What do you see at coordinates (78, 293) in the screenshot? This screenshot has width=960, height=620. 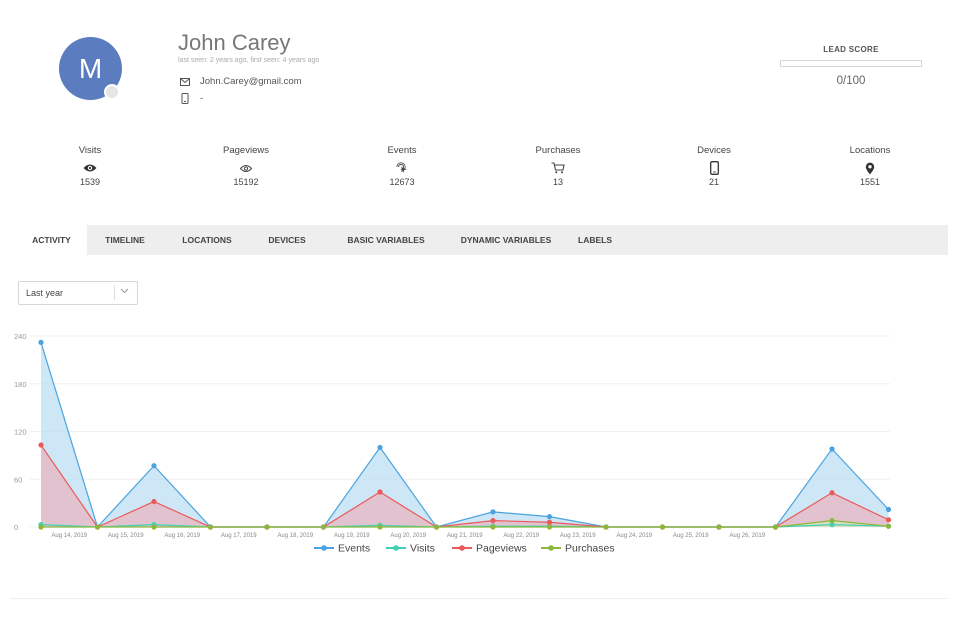 I see `period-select: Last year` at bounding box center [78, 293].